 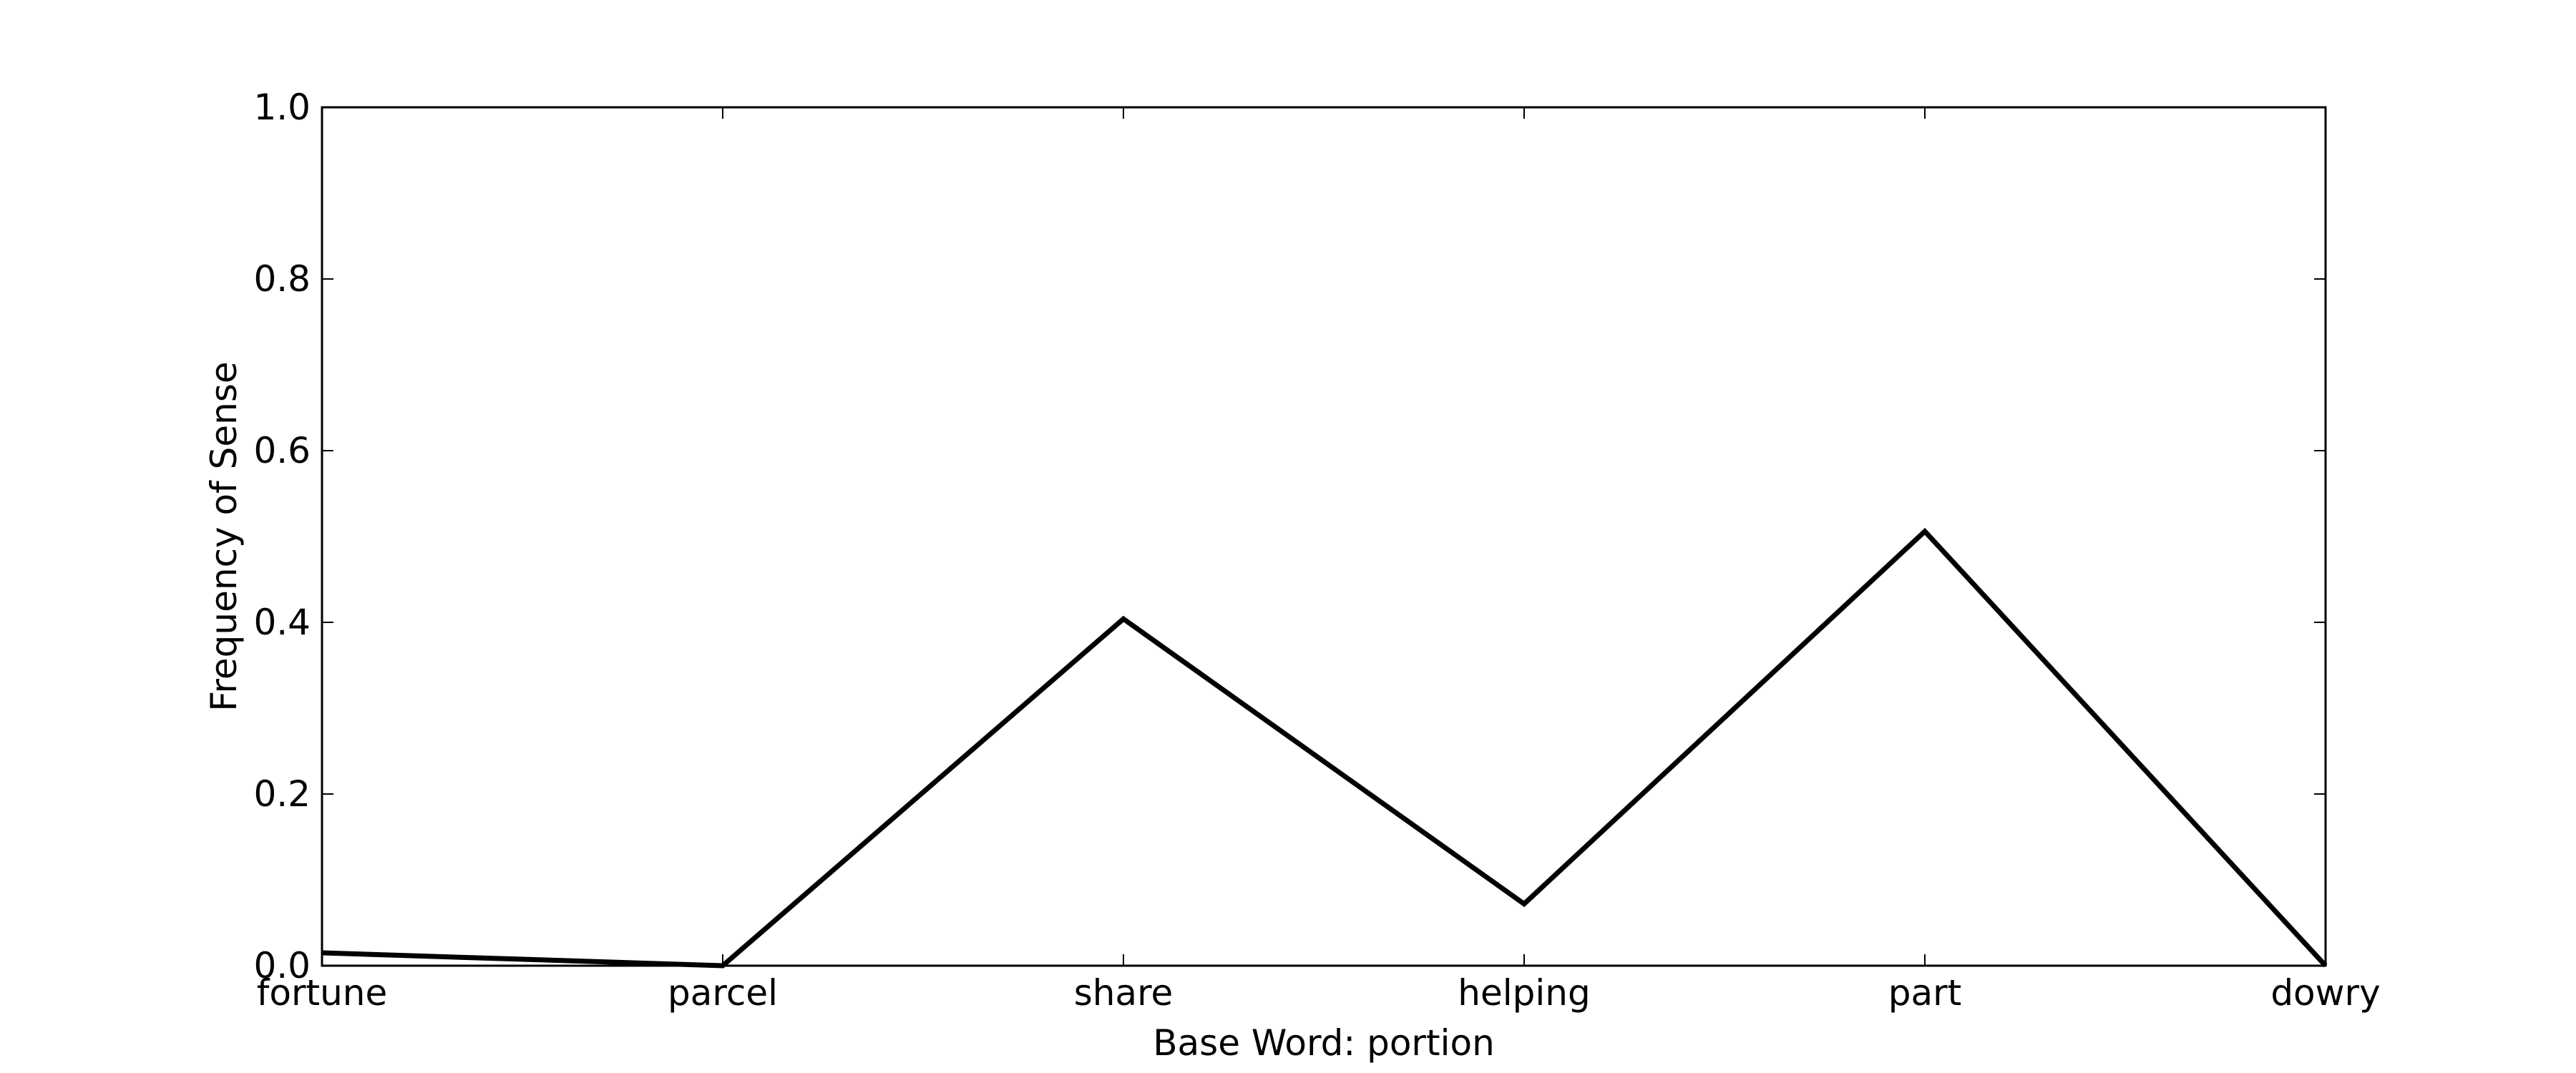 What do you see at coordinates (282, 622) in the screenshot?
I see `y-tick-label: 0.4` at bounding box center [282, 622].